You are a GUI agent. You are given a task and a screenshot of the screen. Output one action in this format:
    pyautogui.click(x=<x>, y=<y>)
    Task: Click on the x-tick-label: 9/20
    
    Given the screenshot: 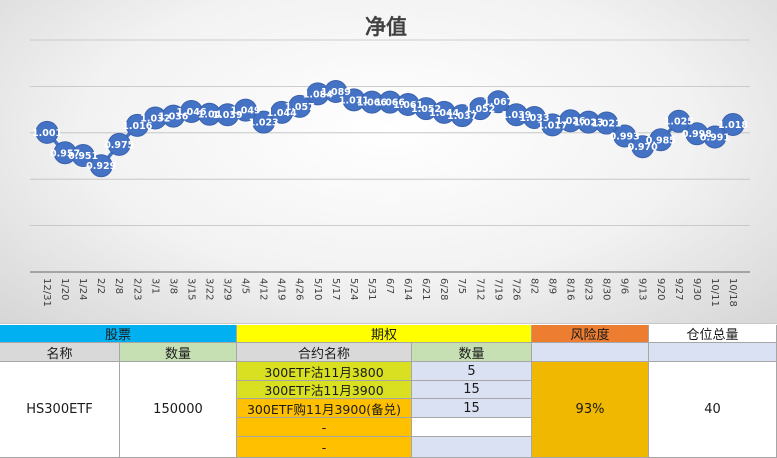 What is the action you would take?
    pyautogui.click(x=660, y=289)
    